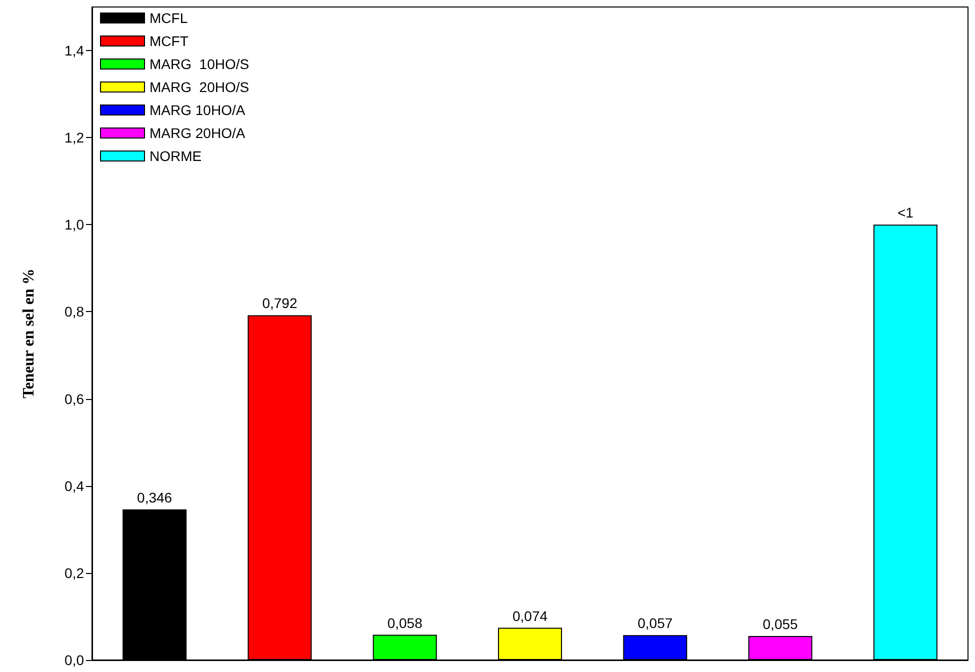  What do you see at coordinates (169, 18) in the screenshot?
I see `legend-label: MCFL` at bounding box center [169, 18].